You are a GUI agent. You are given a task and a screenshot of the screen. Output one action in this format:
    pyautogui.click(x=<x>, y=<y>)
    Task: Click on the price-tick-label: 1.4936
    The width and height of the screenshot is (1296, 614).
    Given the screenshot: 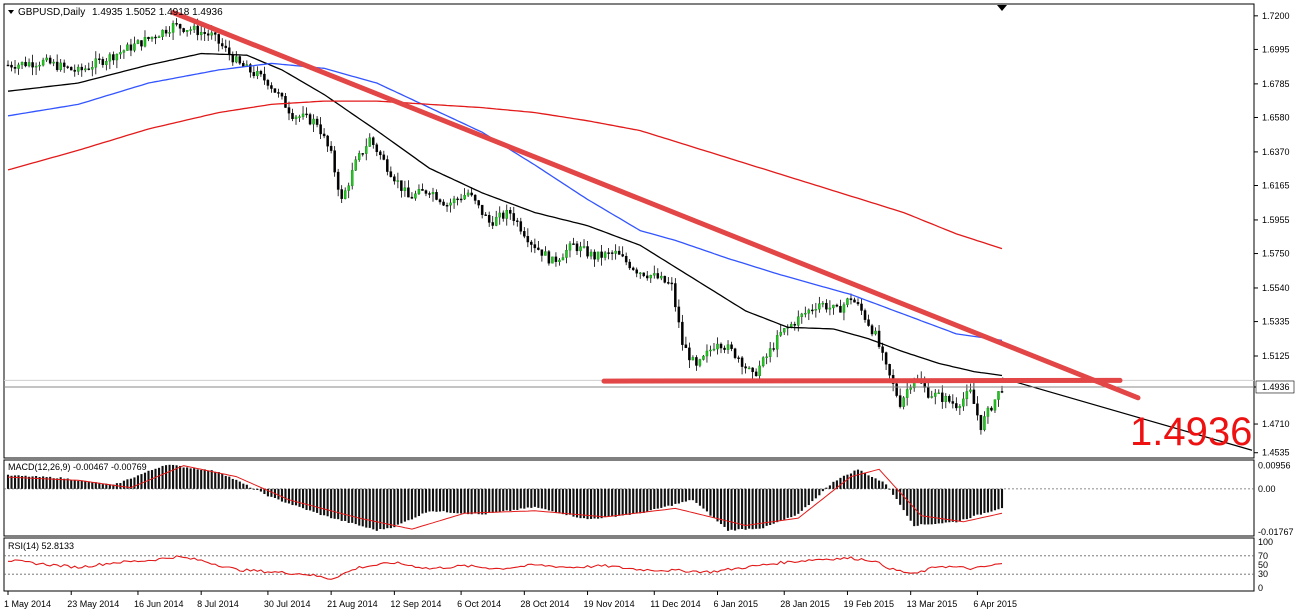 What is the action you would take?
    pyautogui.click(x=1276, y=387)
    